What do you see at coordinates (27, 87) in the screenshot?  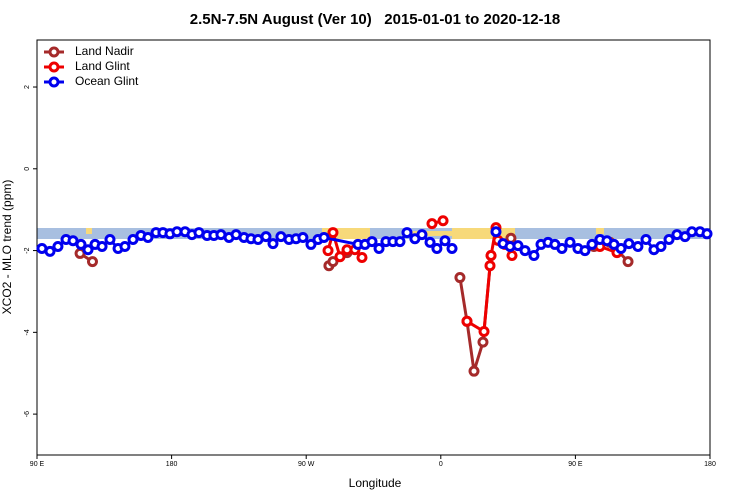 I see `y-tick-label: 2` at bounding box center [27, 87].